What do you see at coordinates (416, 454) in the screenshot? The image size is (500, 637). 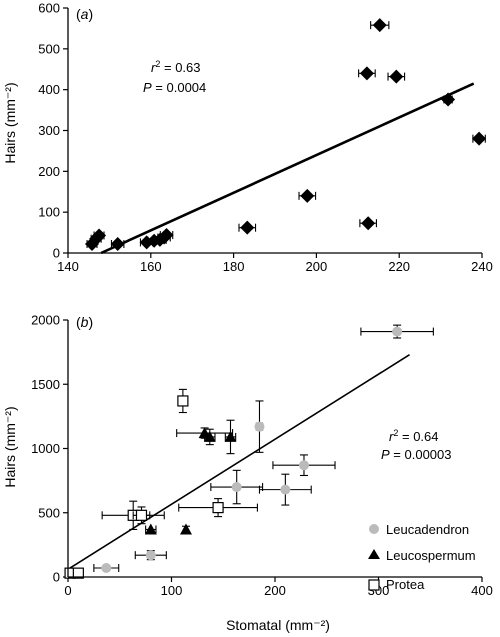 I see `panel-b-p-value: P = 0.00003` at bounding box center [416, 454].